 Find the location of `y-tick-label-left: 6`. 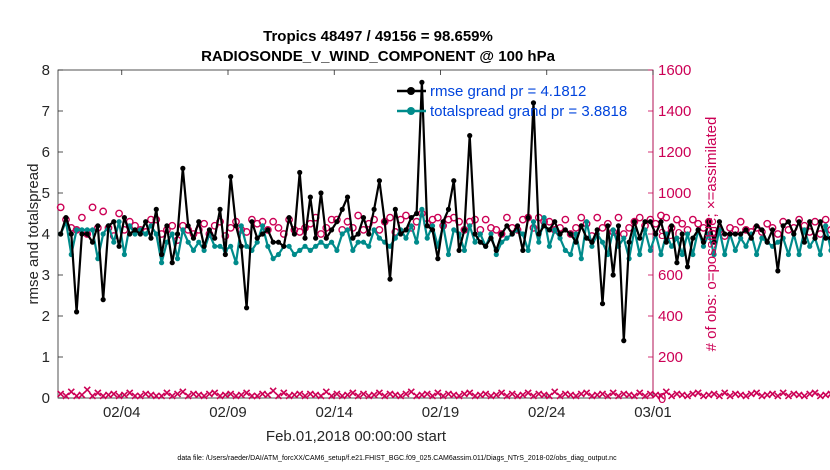

y-tick-label-left: 6 is located at coordinates (46, 152).